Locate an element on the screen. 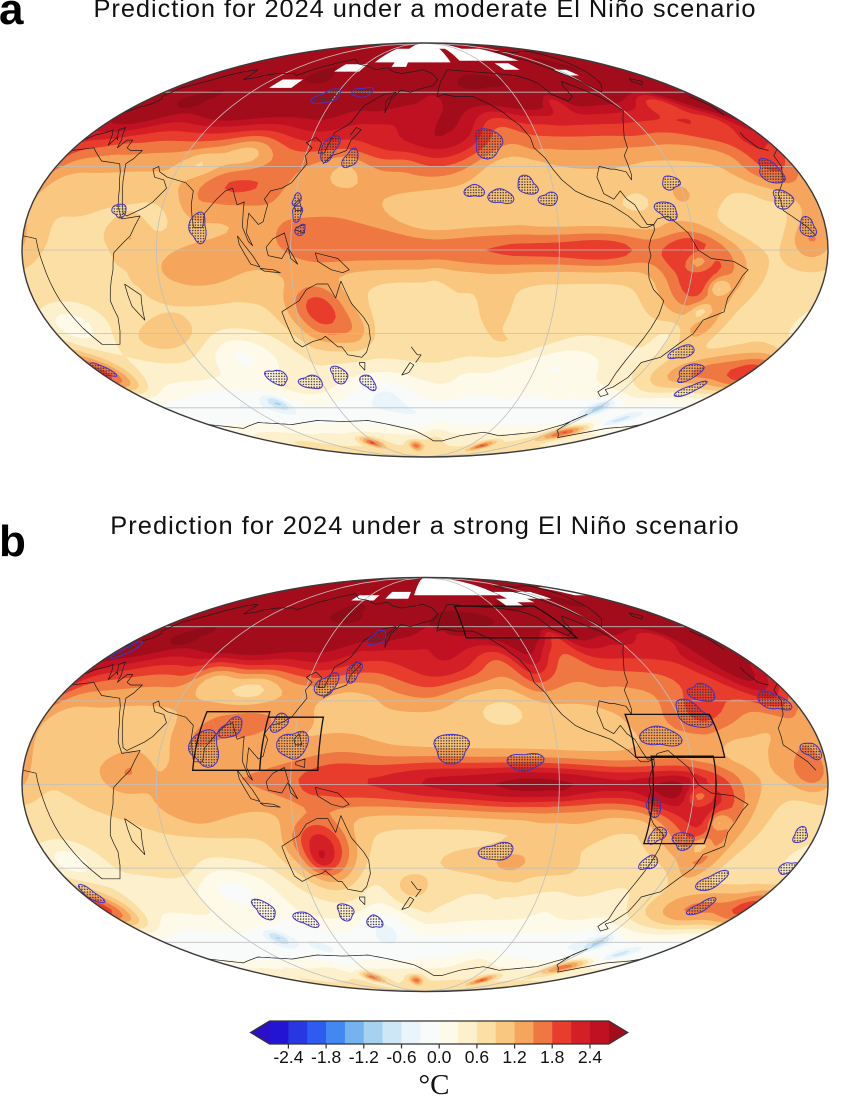  svg-text: 0.0 is located at coordinates (439, 1057).